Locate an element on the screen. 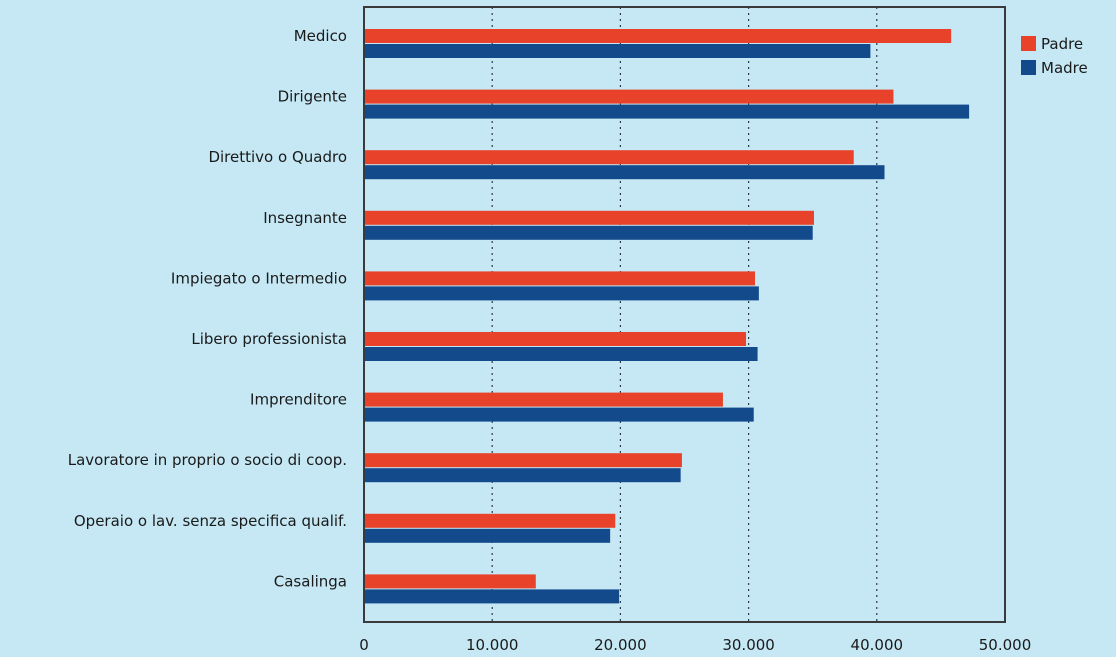 This screenshot has width=1116, height=657. bar-madre-operaio-o-lav-senza-specifica-qualif is located at coordinates (487, 535).